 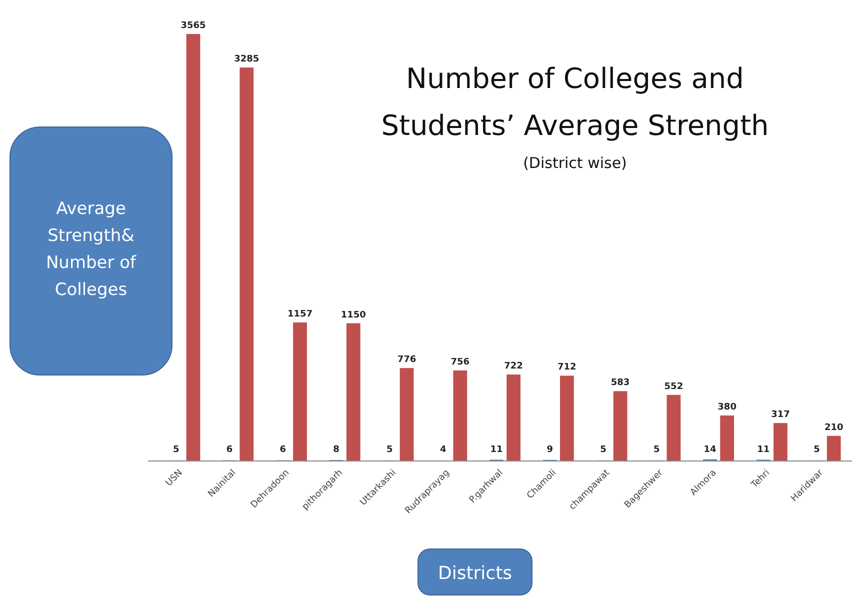 What do you see at coordinates (475, 573) in the screenshot?
I see `x-axis-title: Districts` at bounding box center [475, 573].